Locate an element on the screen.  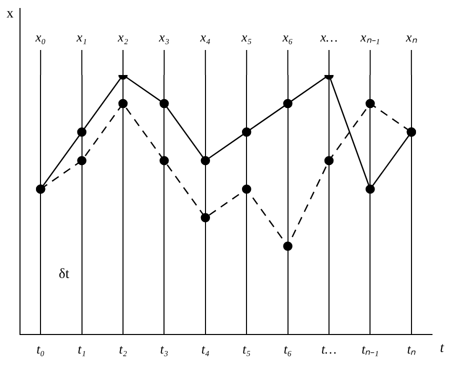
x-tick-label: t₆ is located at coordinates (288, 349).